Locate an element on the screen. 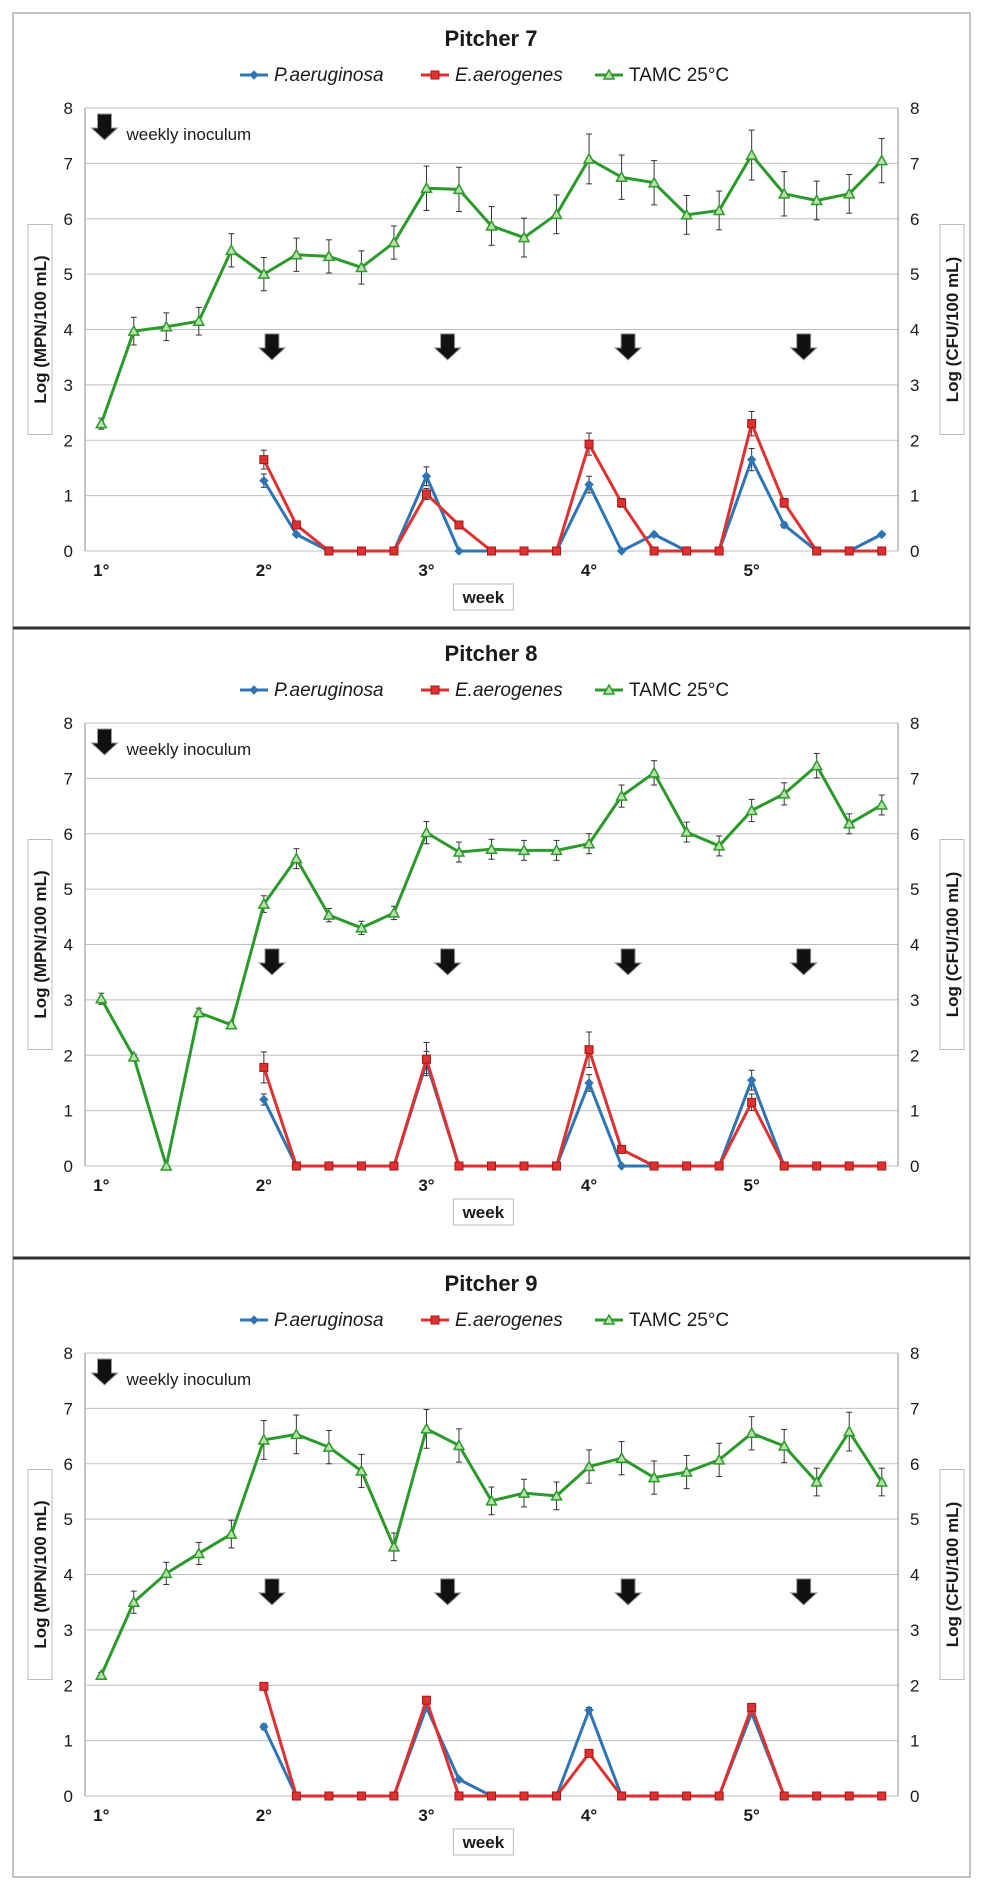  y-axis-label-right: Log (CFU/100 mL) is located at coordinates (952, 329).